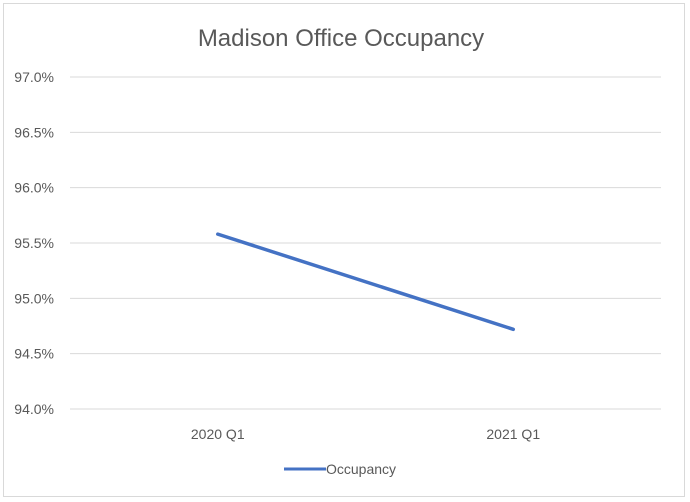 This screenshot has height=502, width=690. Describe the element at coordinates (361, 469) in the screenshot. I see `legend-label-occupancy: Occupancy` at that location.